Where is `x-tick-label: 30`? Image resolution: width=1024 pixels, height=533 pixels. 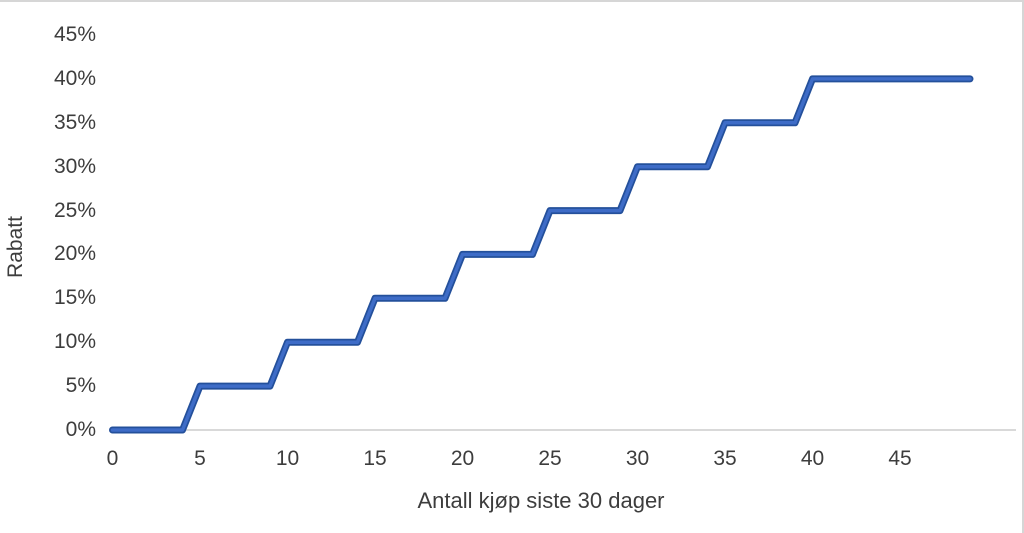 x-tick-label: 30 is located at coordinates (637, 458).